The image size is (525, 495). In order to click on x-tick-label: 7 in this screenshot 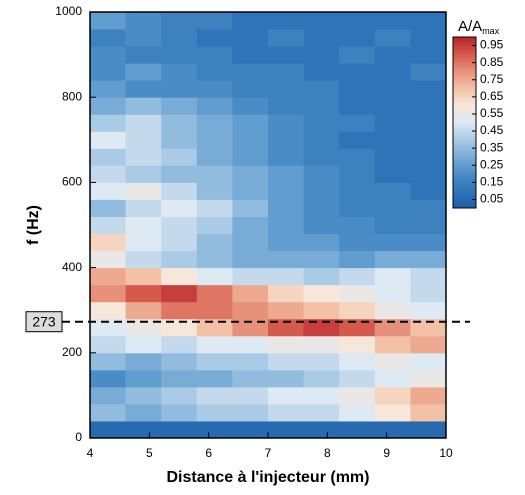, I will do `click(268, 453)`.